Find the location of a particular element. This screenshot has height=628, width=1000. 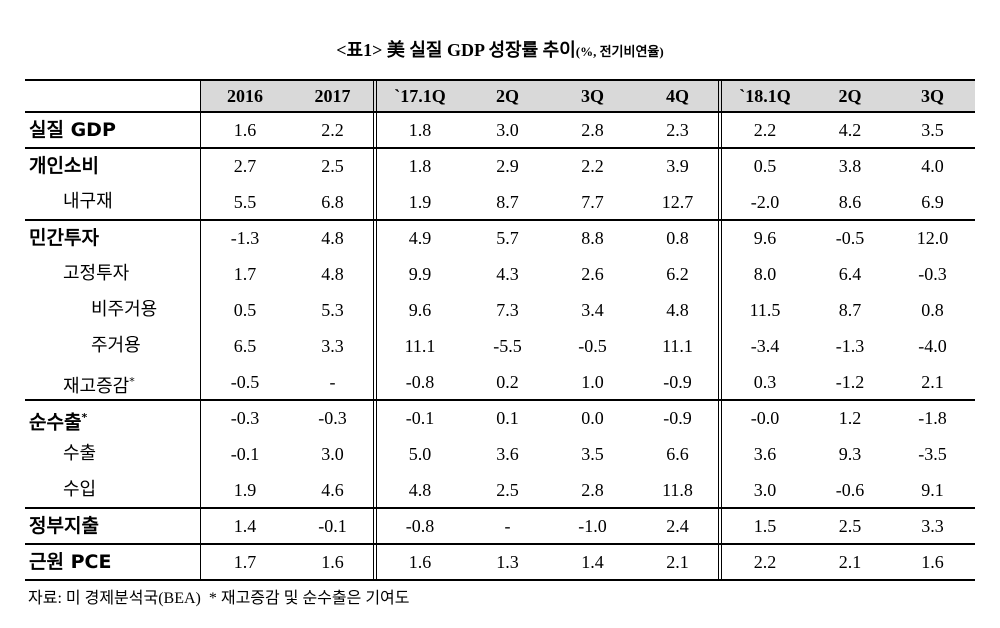

value-cell: 4.9 is located at coordinates (420, 238).